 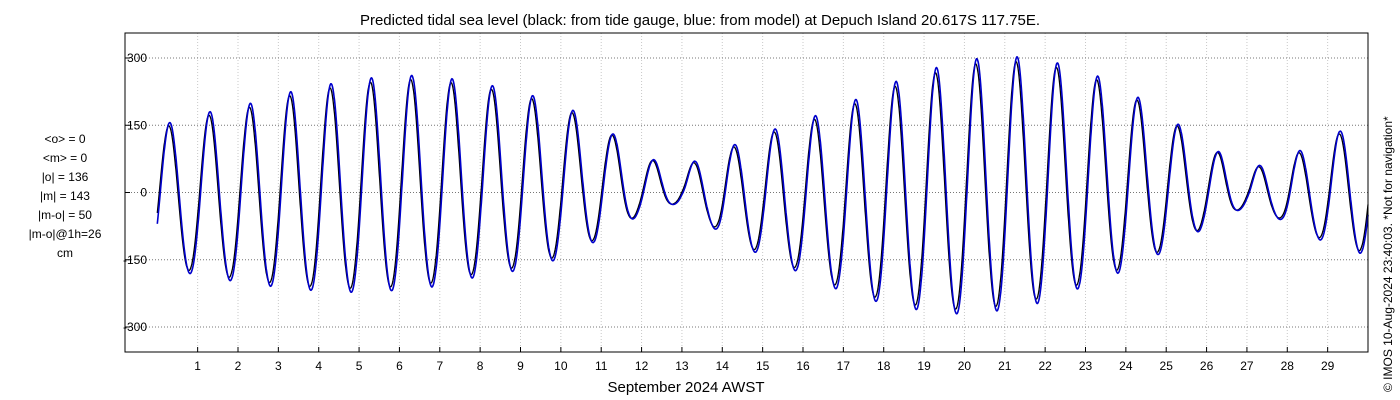 What do you see at coordinates (318, 366) in the screenshot?
I see `x-tick-label: 4` at bounding box center [318, 366].